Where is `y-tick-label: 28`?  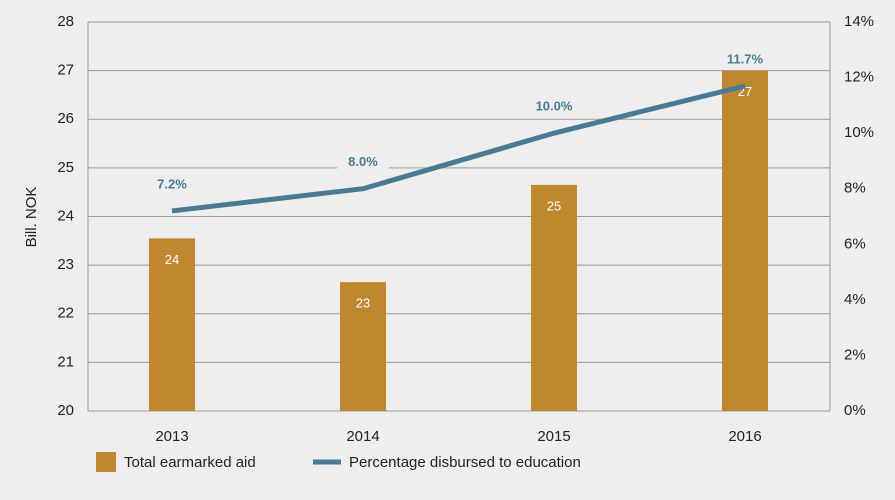 y-tick-label: 28 is located at coordinates (65, 21).